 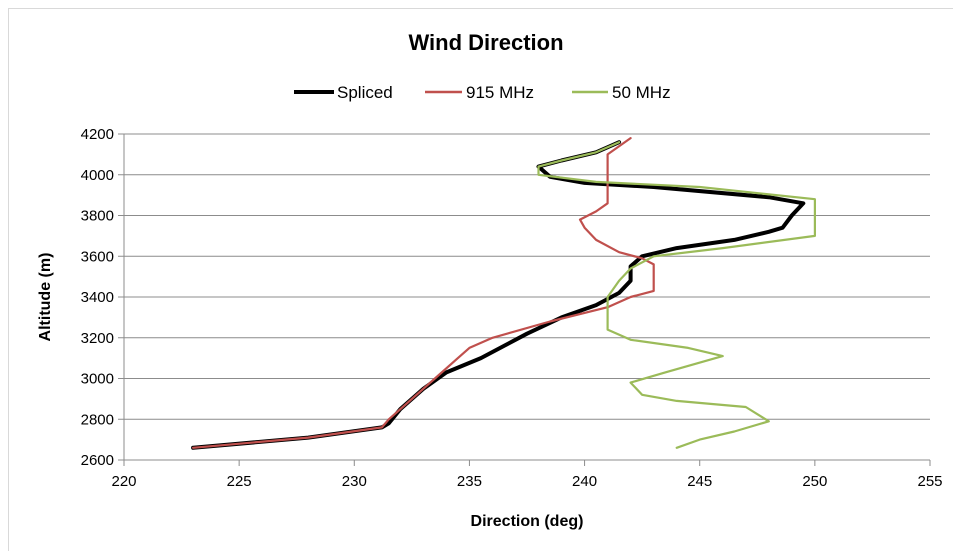 What do you see at coordinates (97, 175) in the screenshot?
I see `y-tick-label: 4000` at bounding box center [97, 175].